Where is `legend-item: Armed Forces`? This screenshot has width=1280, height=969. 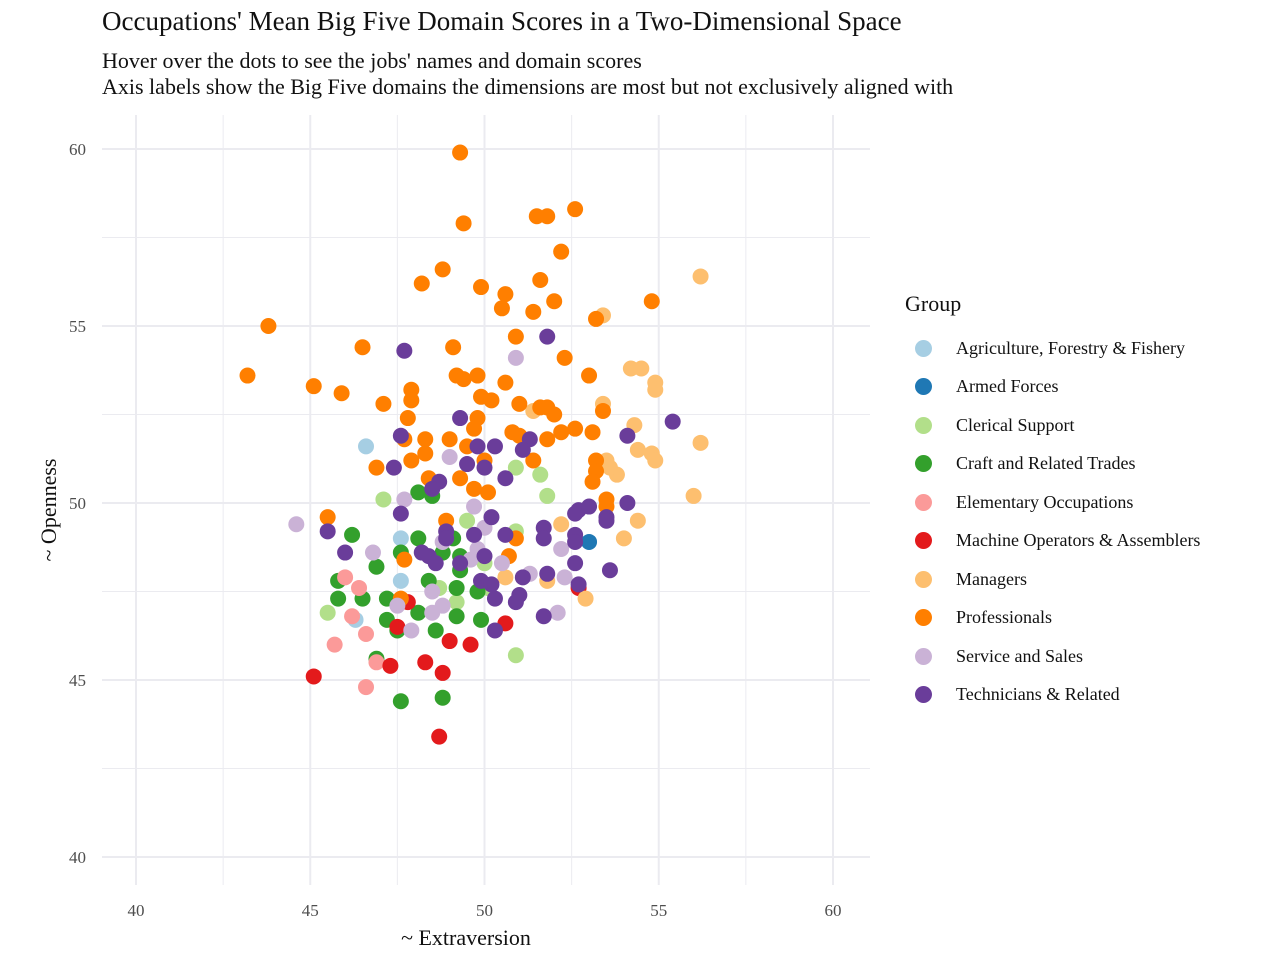 legend-item: Armed Forces is located at coordinates (986, 387).